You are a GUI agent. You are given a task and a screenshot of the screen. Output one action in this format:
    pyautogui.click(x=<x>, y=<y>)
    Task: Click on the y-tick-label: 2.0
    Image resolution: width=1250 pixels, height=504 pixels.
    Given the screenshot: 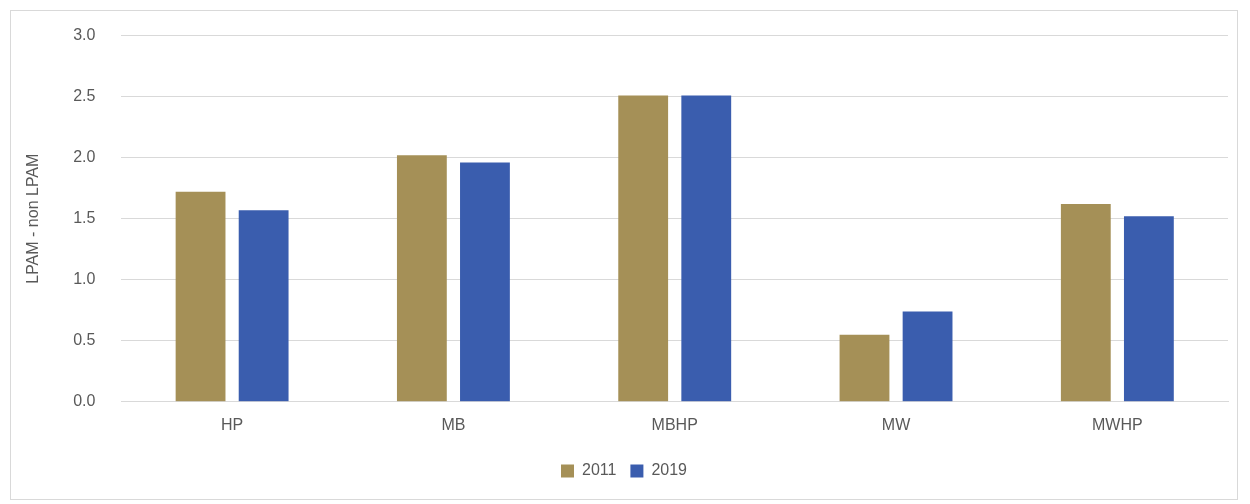 What is the action you would take?
    pyautogui.click(x=84, y=157)
    